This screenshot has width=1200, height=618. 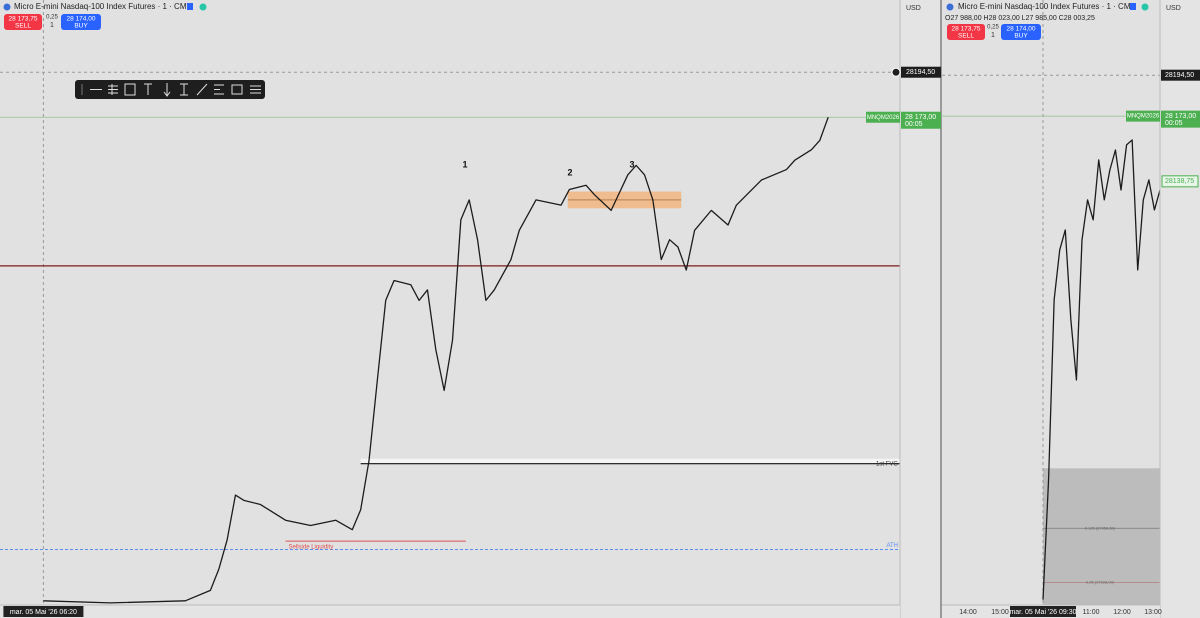 What do you see at coordinates (921, 309) in the screenshot?
I see `price-axis-left` at bounding box center [921, 309].